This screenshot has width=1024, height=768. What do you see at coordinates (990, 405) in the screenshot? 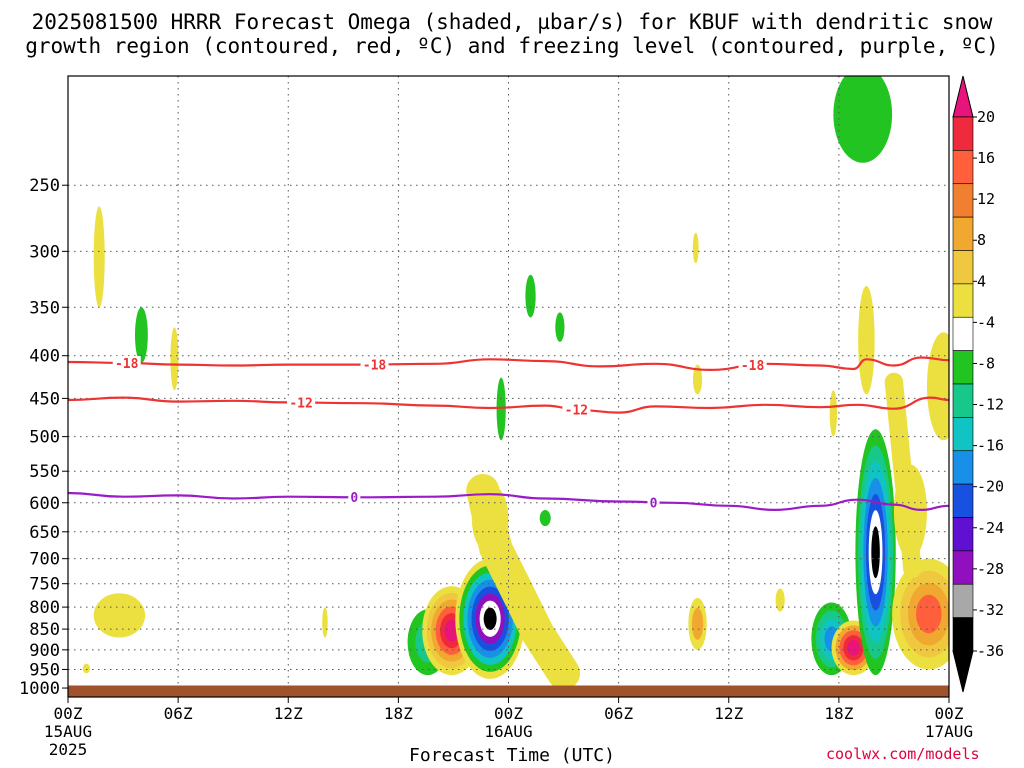
I see `colorbar-label-7: -12` at bounding box center [990, 405].